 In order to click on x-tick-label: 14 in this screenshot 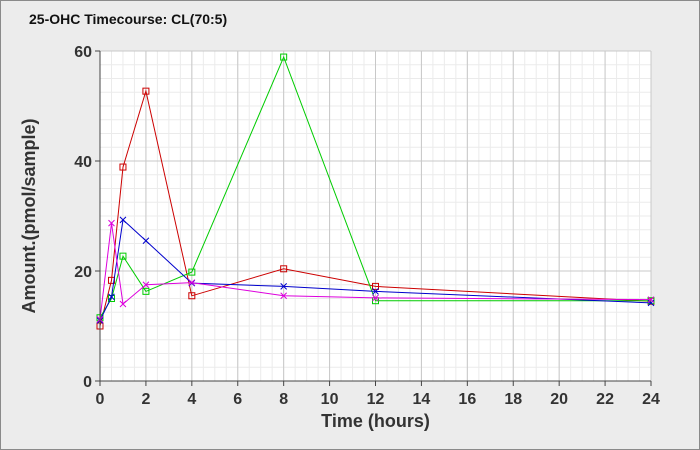, I will do `click(422, 399)`.